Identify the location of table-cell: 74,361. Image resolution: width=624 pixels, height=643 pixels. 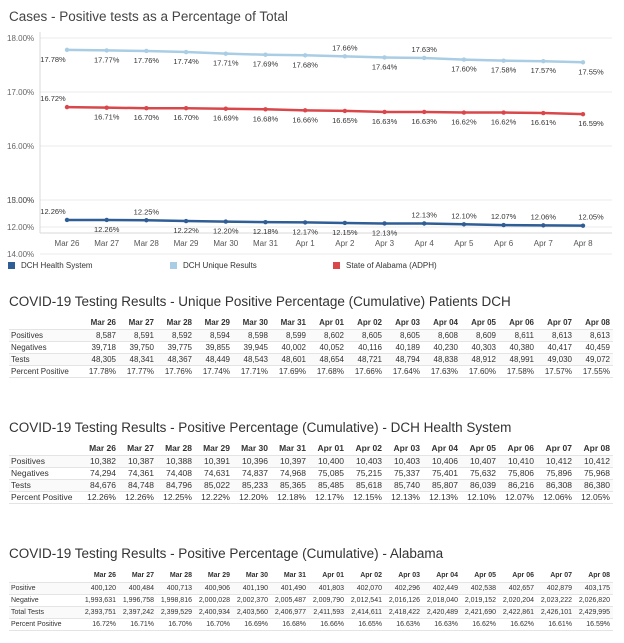
(138, 472).